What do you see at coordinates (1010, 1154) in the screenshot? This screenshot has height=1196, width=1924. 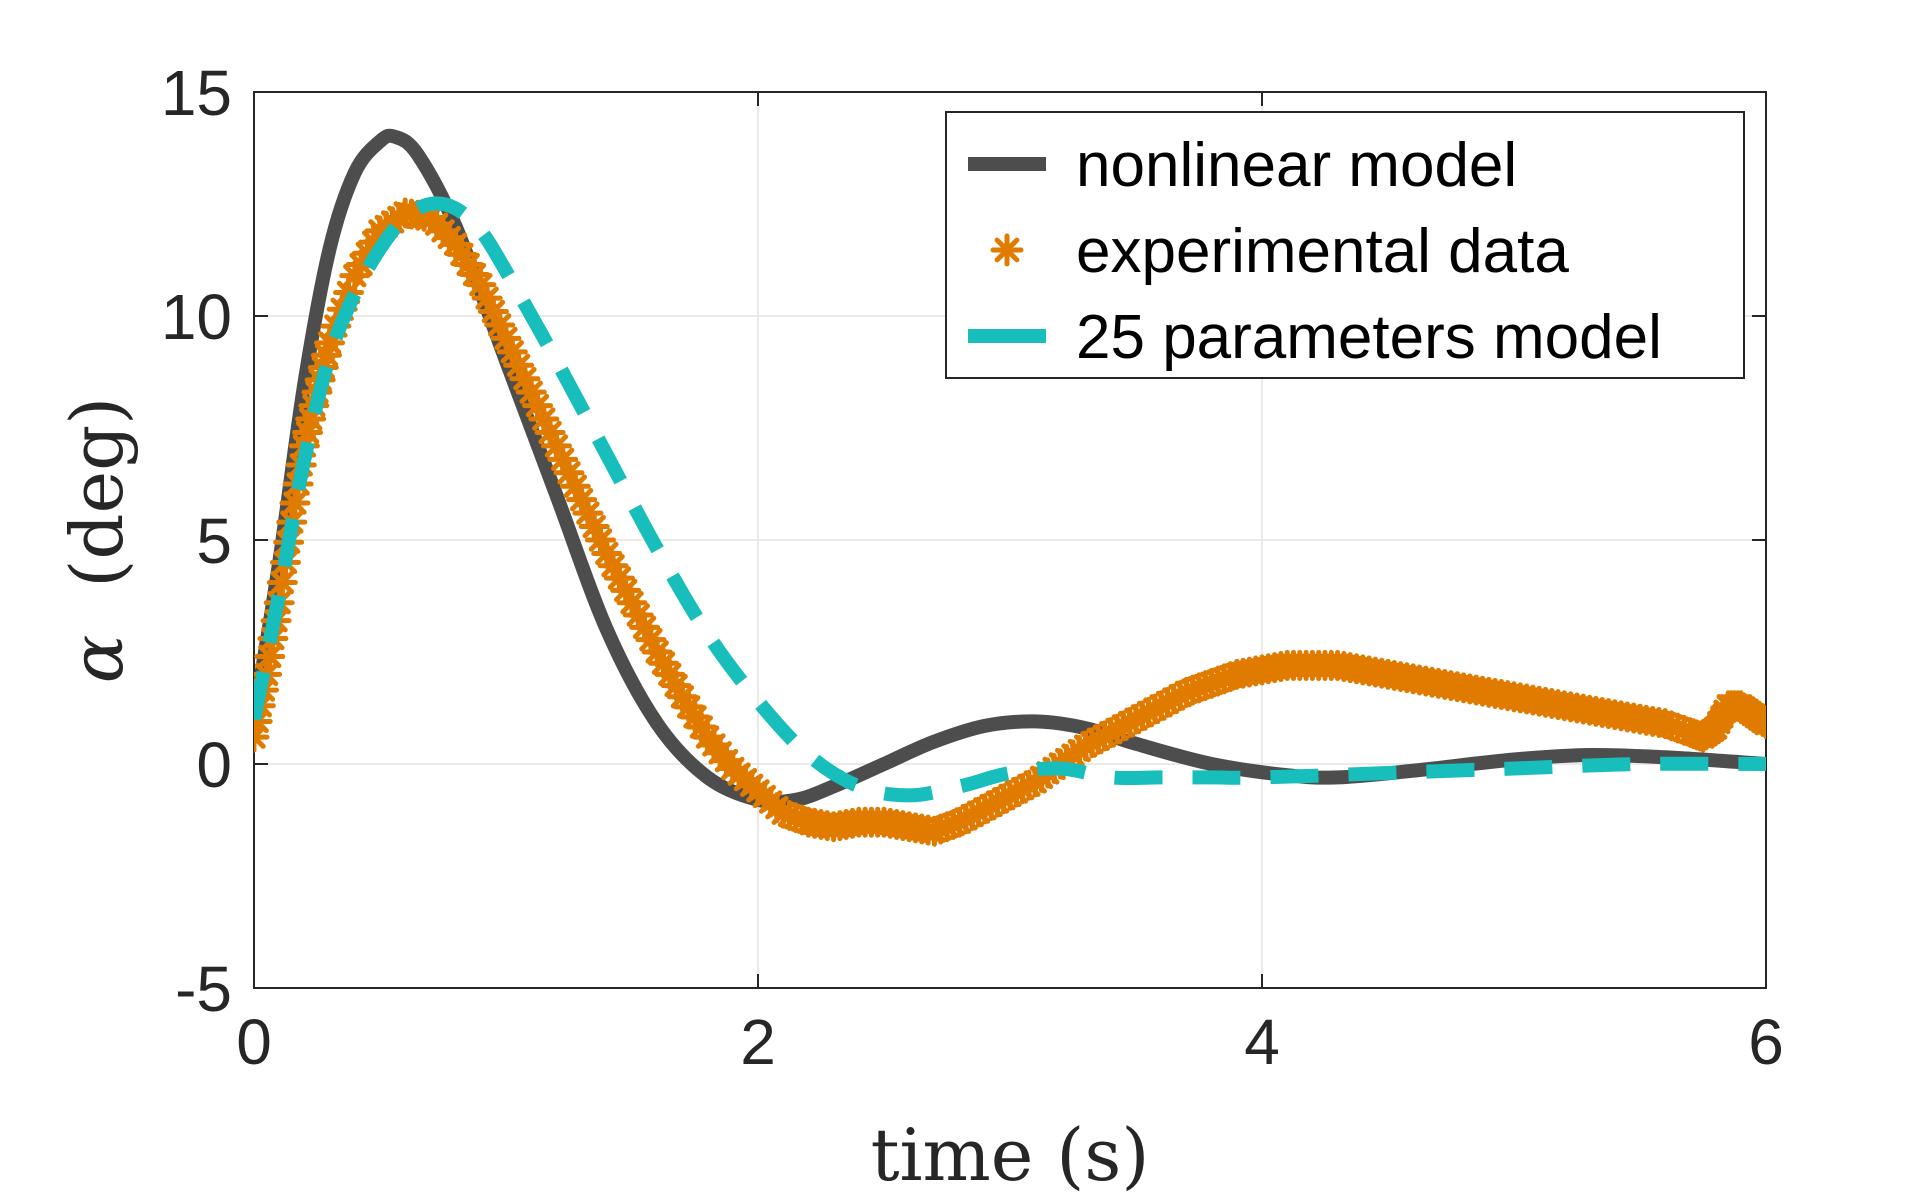 I see `x-axis-title: time (s)` at bounding box center [1010, 1154].